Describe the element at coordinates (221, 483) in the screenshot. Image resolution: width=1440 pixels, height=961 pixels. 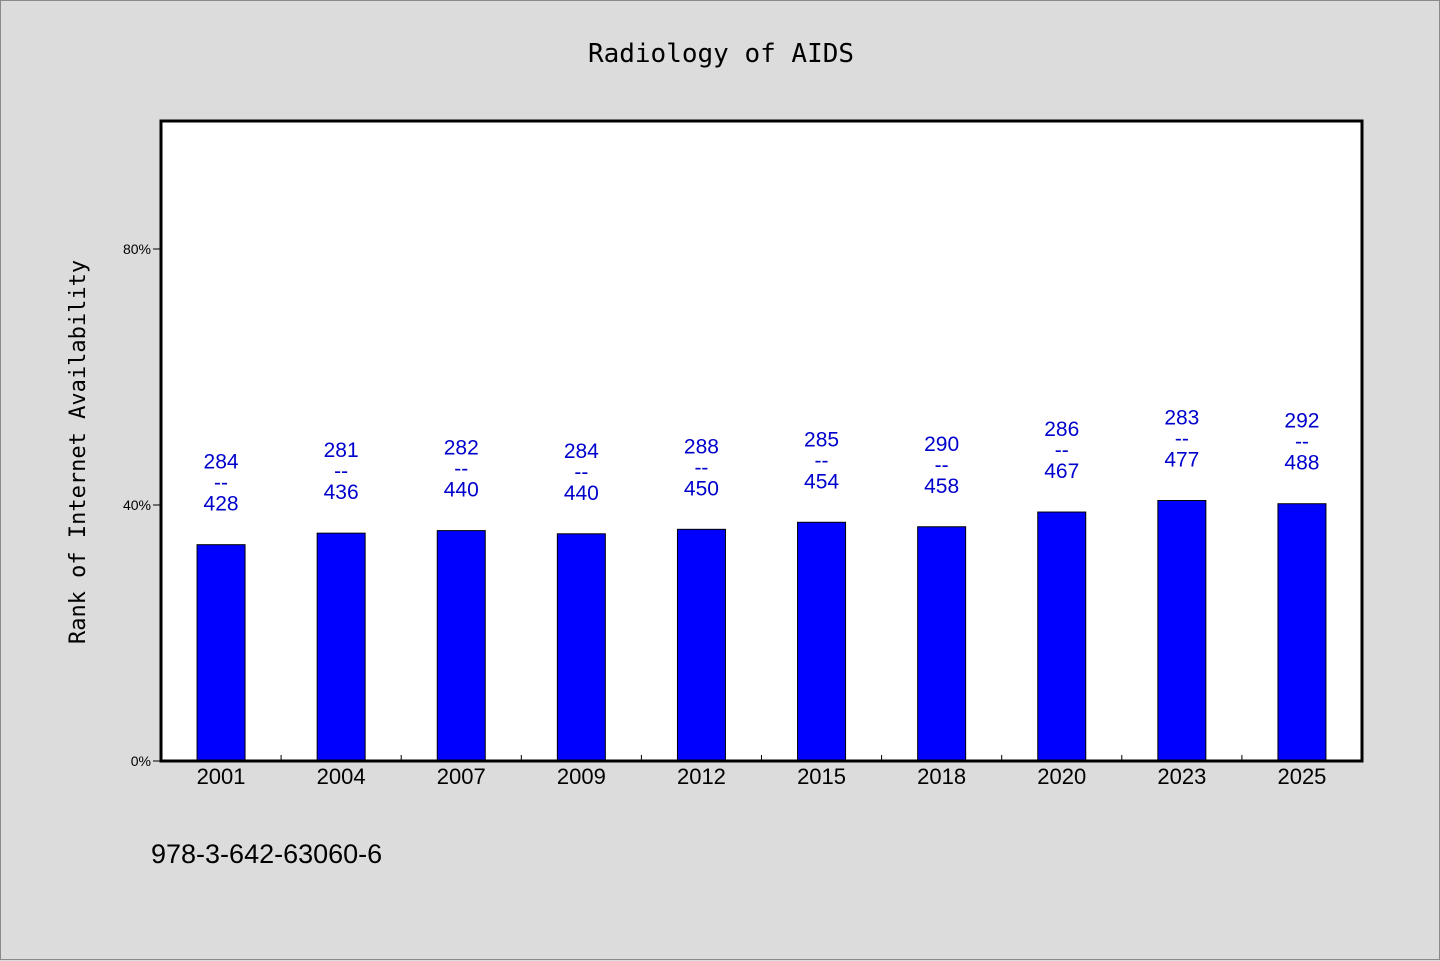
I see `data-label-2001-line-2: --` at that location.